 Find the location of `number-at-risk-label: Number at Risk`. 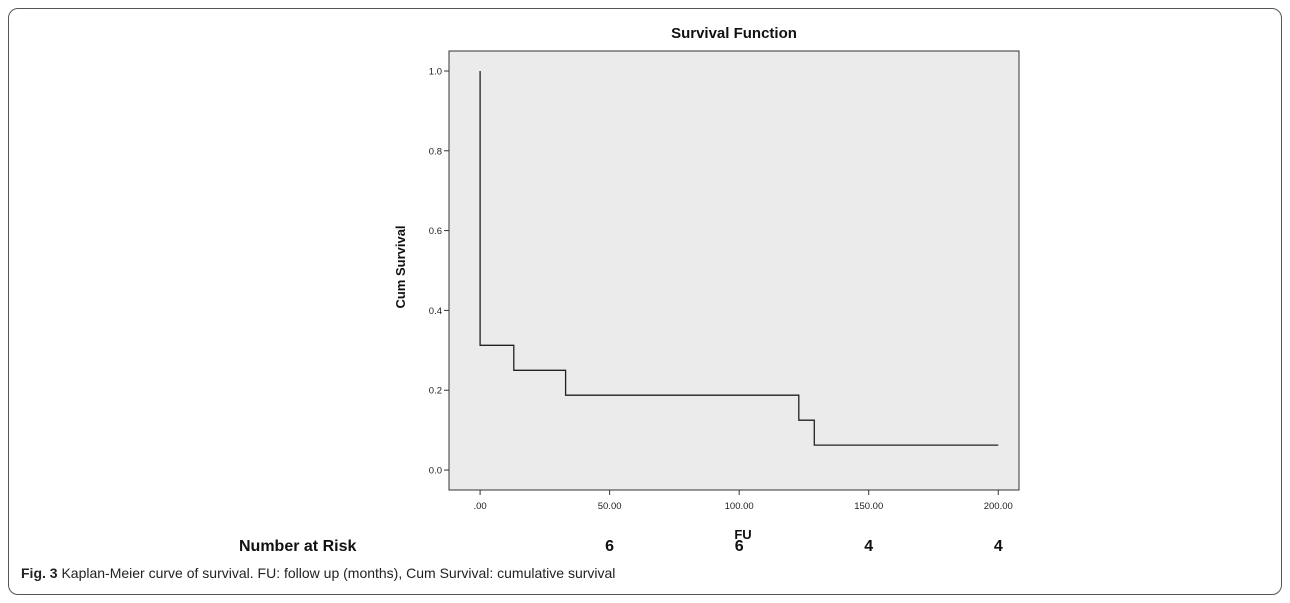

number-at-risk-label: Number at Risk is located at coordinates (297, 546).